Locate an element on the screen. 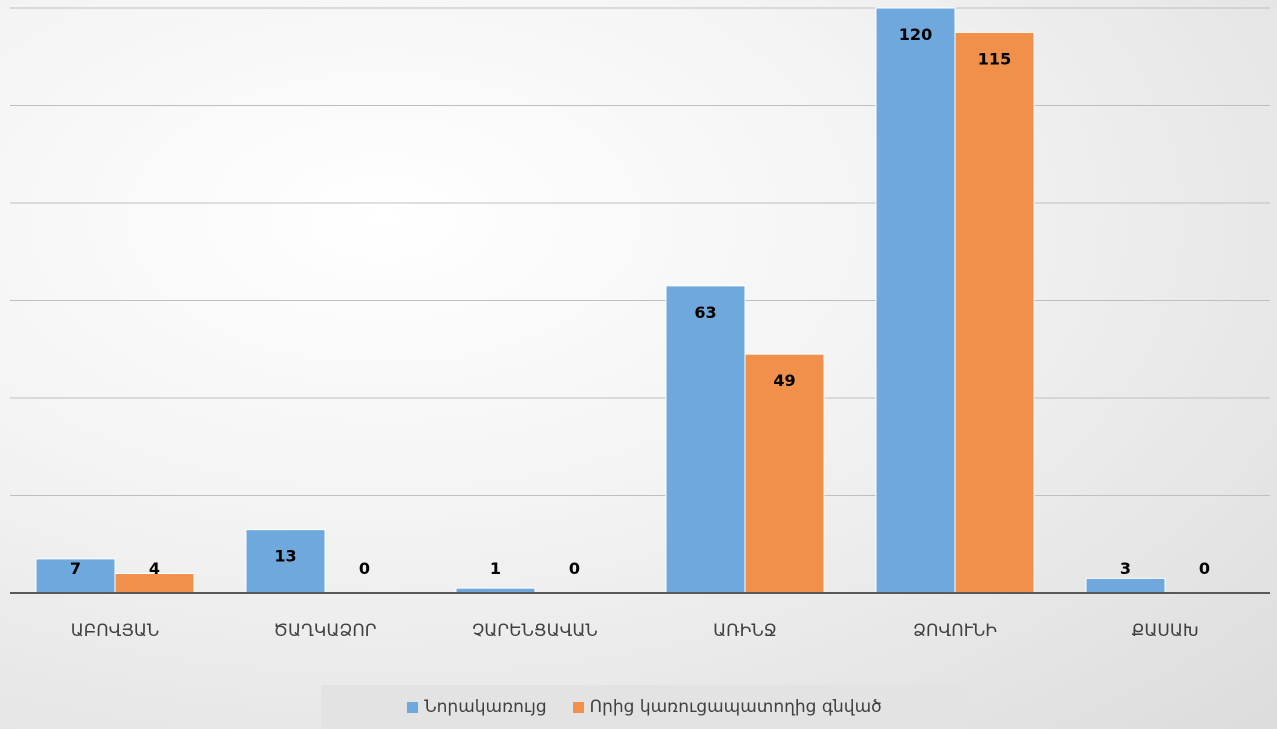 The height and width of the screenshot is (729, 1277). legend-label-series-1: Նորակառույց is located at coordinates (485, 707).